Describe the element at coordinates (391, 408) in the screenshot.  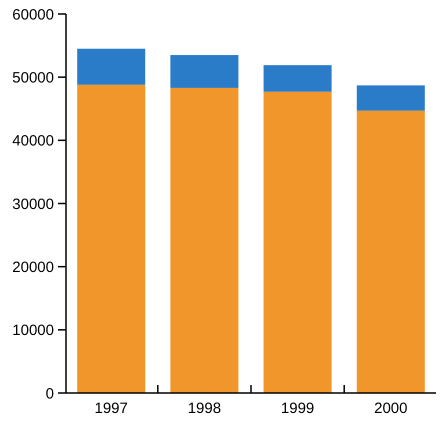
I see `x-tick-label: 2000` at that location.